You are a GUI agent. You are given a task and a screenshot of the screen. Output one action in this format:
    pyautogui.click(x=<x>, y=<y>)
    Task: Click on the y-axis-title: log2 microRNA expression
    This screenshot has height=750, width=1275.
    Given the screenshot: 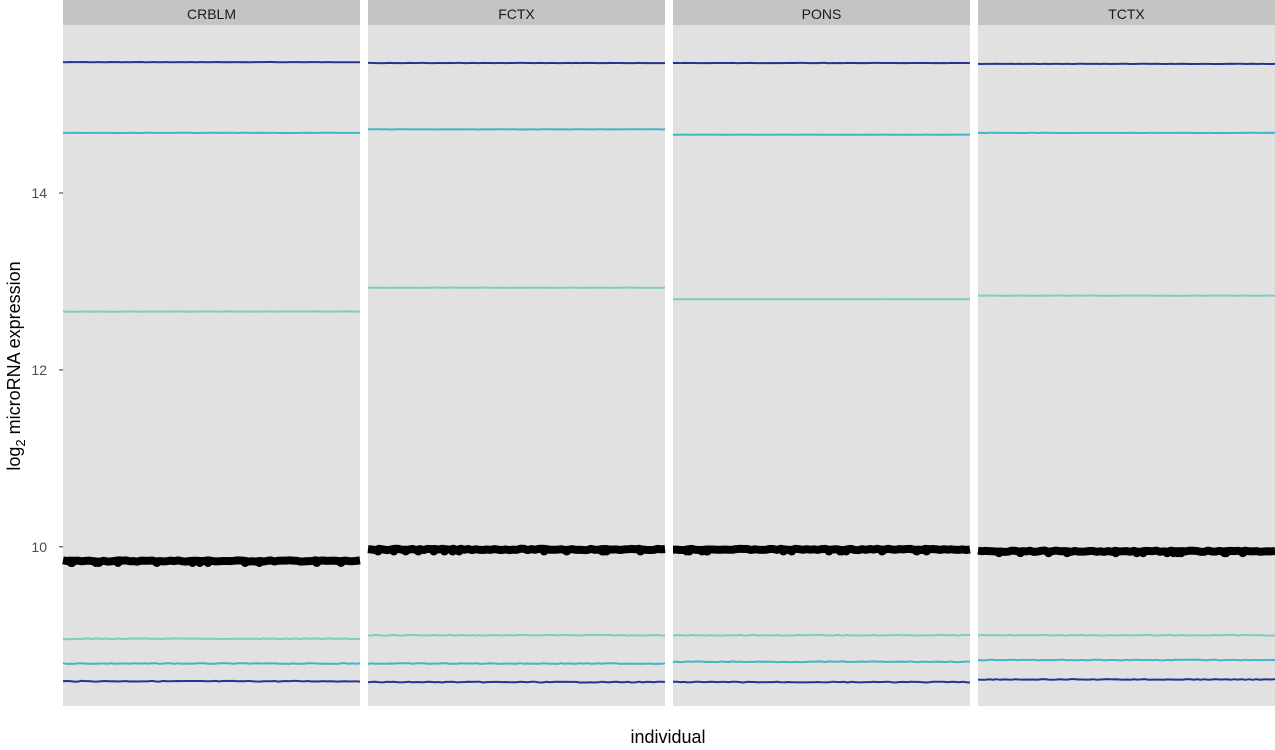 What is the action you would take?
    pyautogui.click(x=16, y=365)
    